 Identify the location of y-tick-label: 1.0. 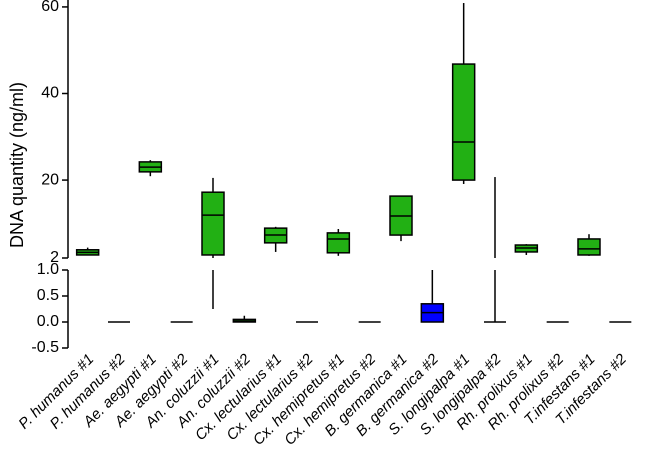
(48, 269).